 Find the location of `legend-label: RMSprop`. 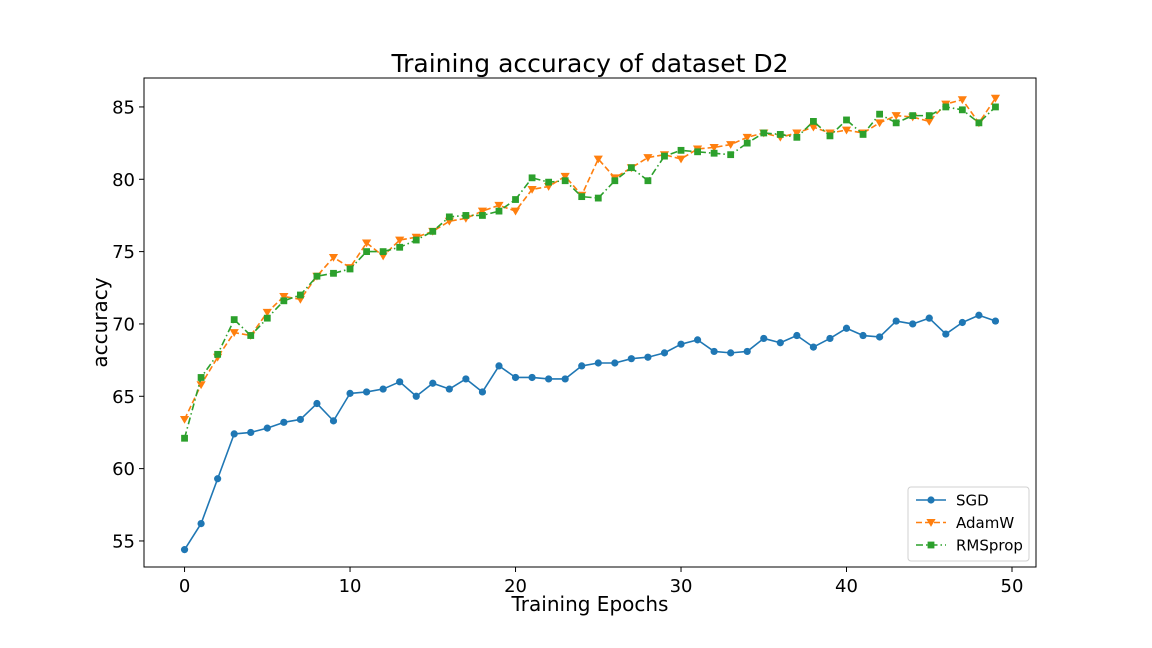

legend-label: RMSprop is located at coordinates (989, 546).